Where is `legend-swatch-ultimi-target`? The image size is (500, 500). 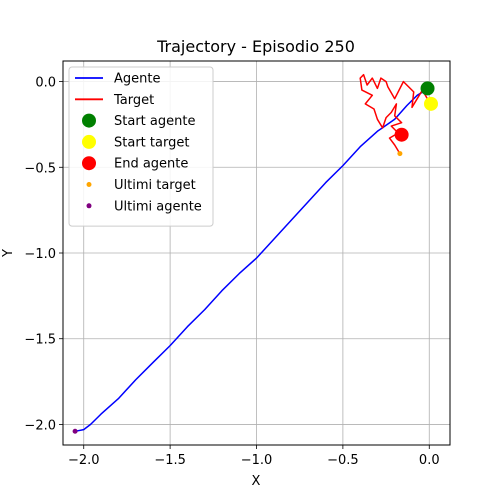 legend-swatch-ultimi-target is located at coordinates (89, 184).